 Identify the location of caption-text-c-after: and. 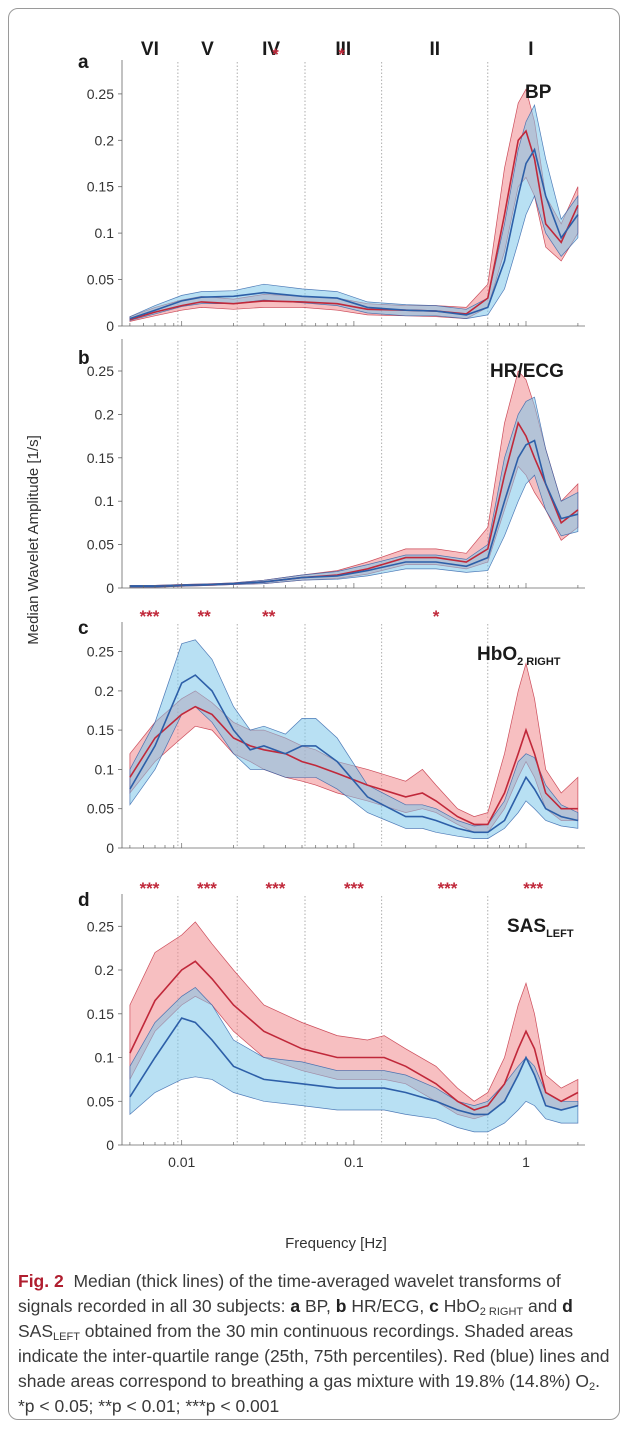
(543, 1306).